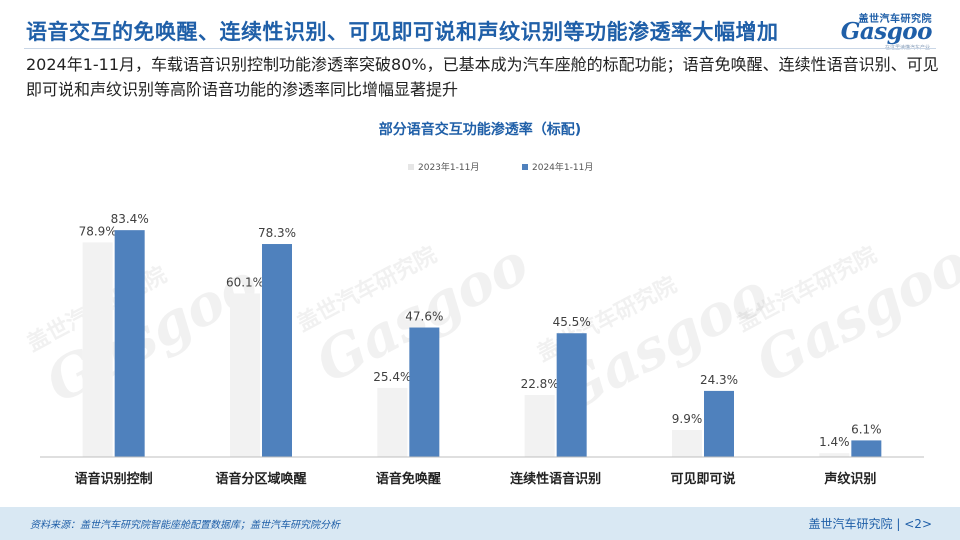  What do you see at coordinates (540, 384) in the screenshot?
I see `data-label: 22.8%` at bounding box center [540, 384].